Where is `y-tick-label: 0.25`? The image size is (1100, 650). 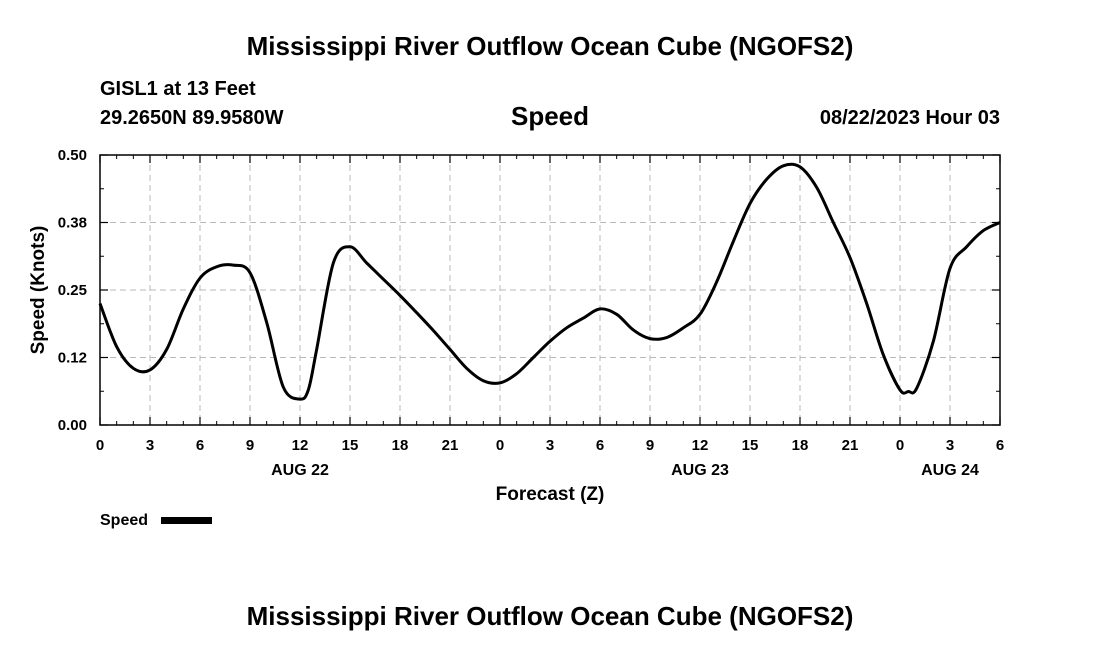 y-tick-label: 0.25 is located at coordinates (72, 290).